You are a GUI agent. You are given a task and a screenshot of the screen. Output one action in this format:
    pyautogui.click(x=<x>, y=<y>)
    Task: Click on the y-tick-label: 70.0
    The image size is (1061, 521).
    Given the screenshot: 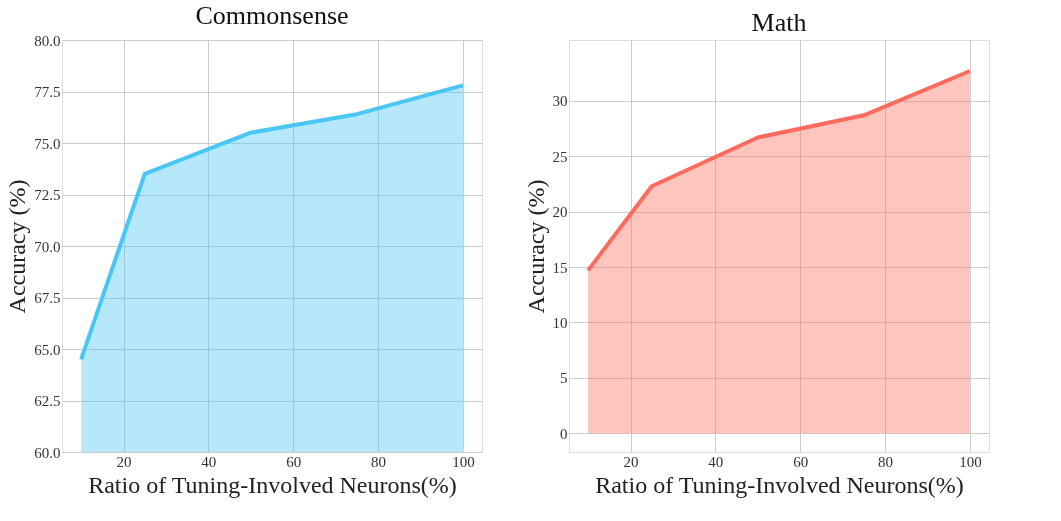 What is the action you would take?
    pyautogui.click(x=47, y=246)
    